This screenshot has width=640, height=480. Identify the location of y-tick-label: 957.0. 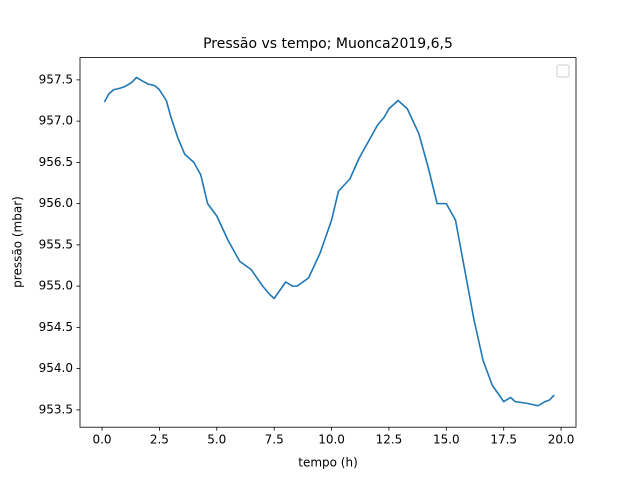
(56, 121).